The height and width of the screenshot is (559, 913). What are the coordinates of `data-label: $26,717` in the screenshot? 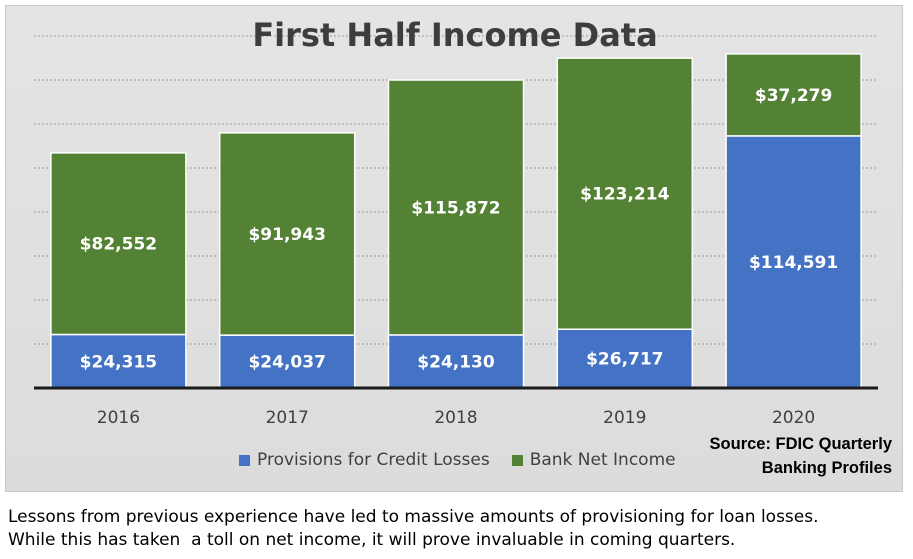 It's located at (624, 360).